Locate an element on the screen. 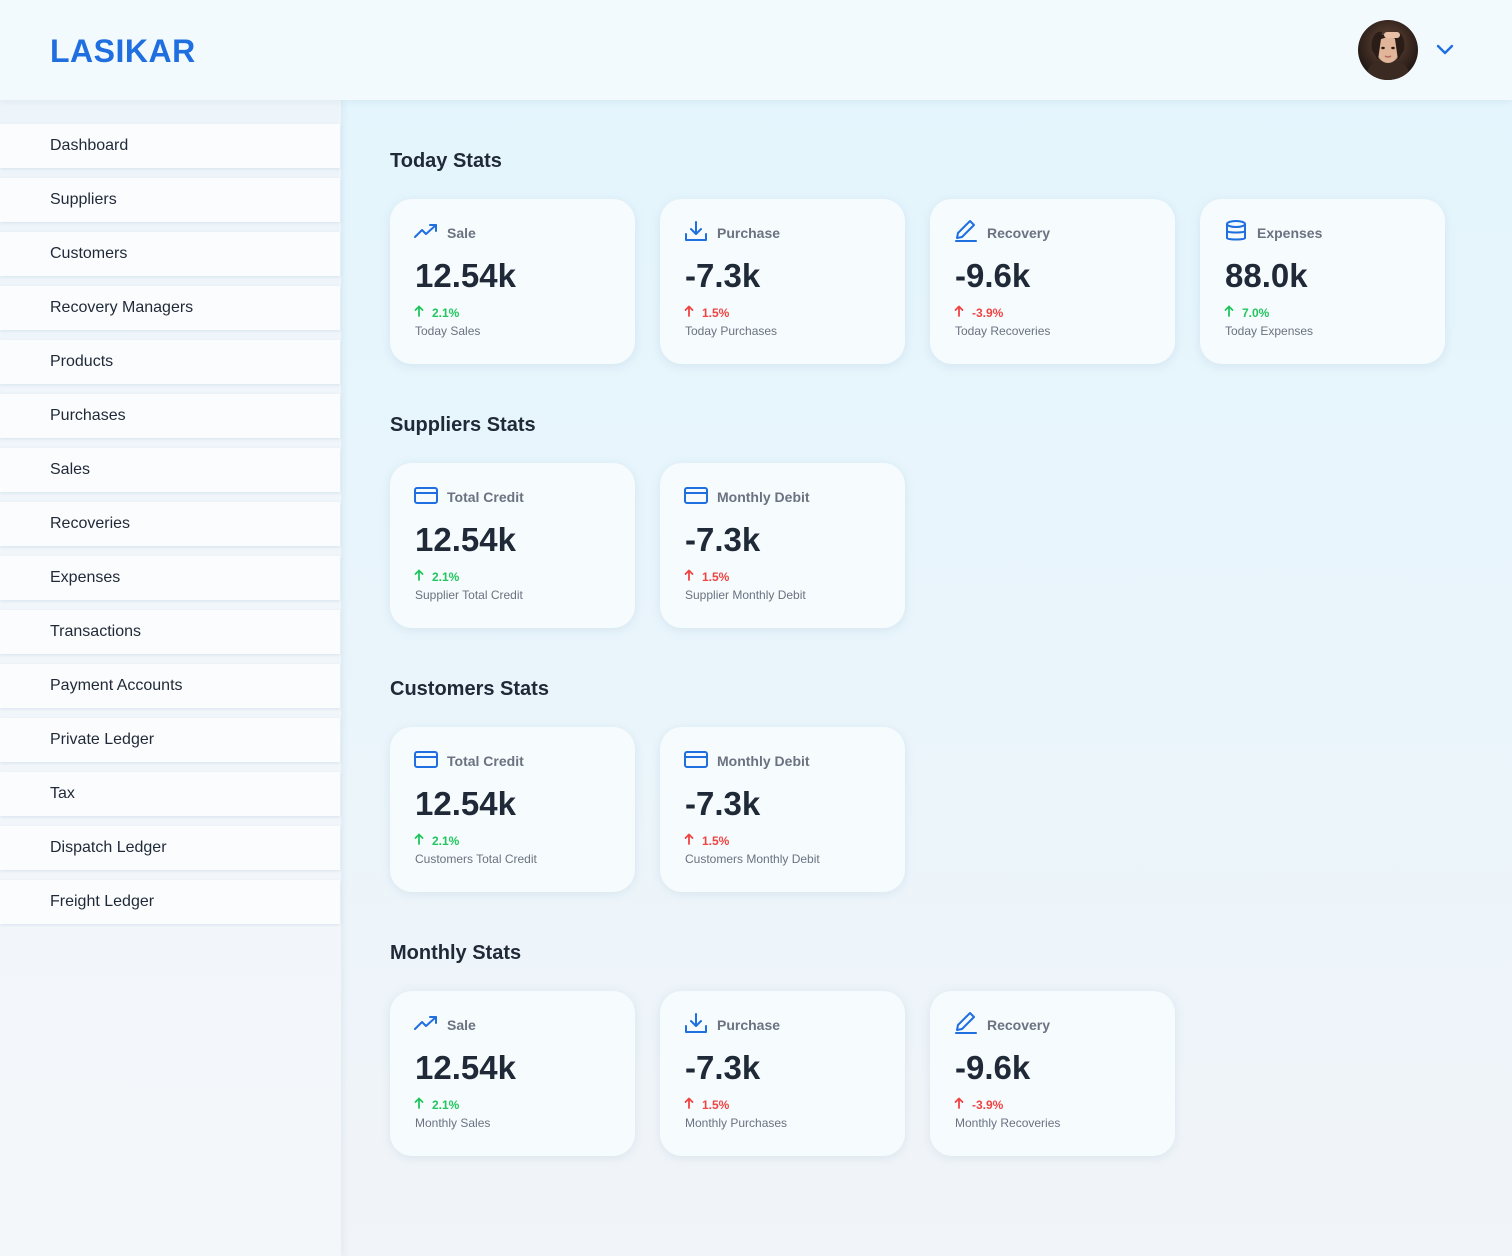 The image size is (1512, 1256). card-subtitle: Today Purchases is located at coordinates (731, 331).